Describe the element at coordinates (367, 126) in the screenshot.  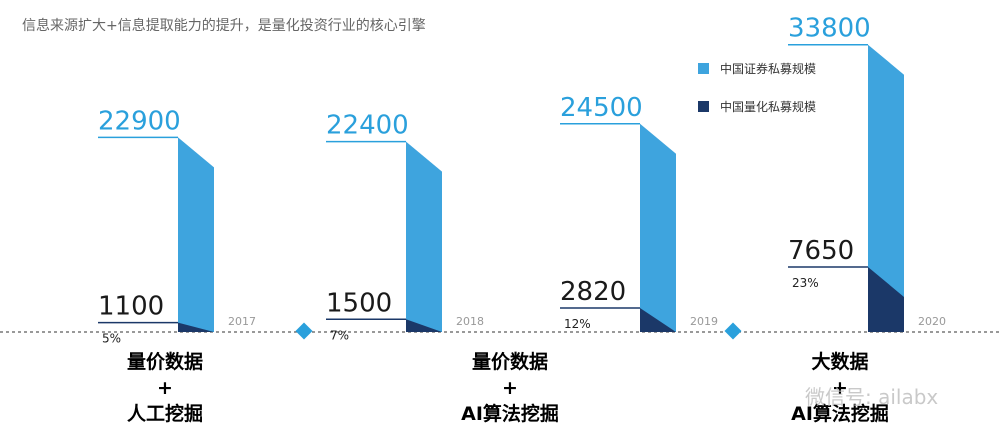
I see `value-label: 22400` at that location.